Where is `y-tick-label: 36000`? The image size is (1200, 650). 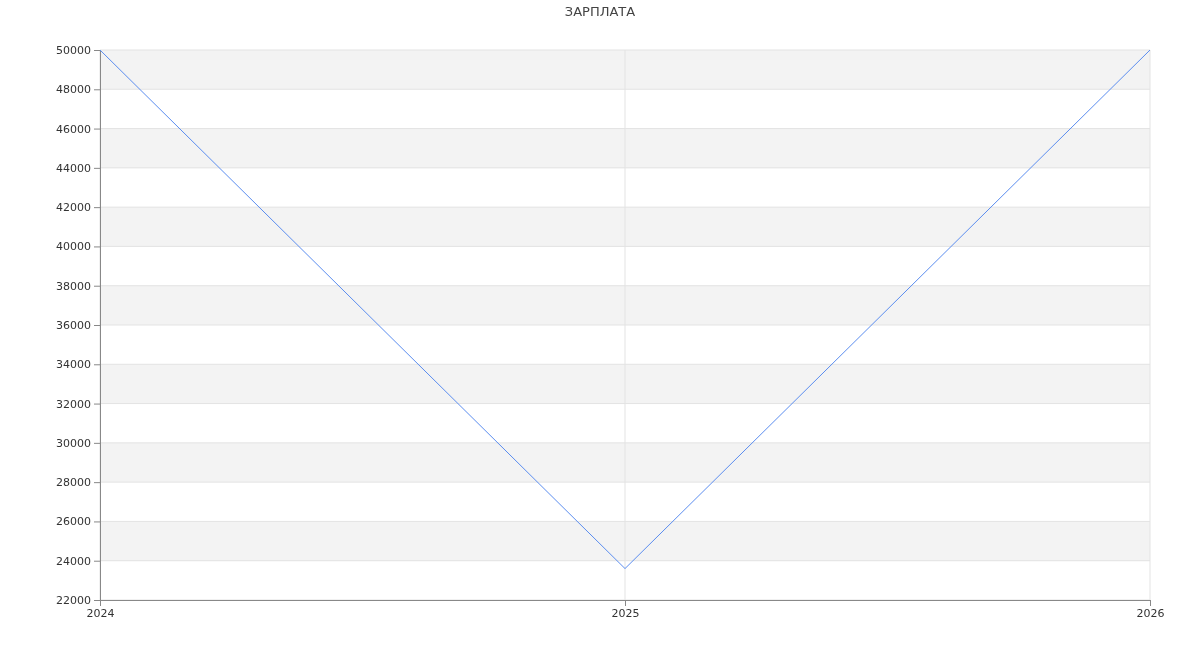 y-tick-label: 36000 is located at coordinates (73, 326).